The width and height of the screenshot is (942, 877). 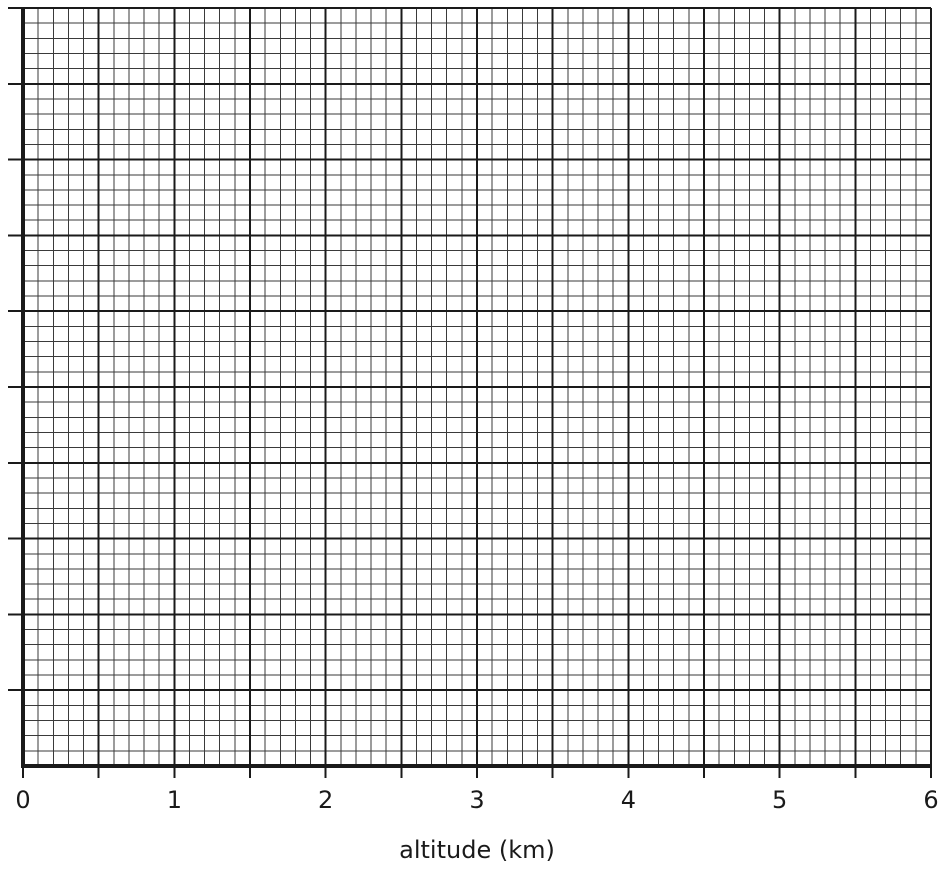 What do you see at coordinates (15, 349) in the screenshot?
I see `y-axis-ticks` at bounding box center [15, 349].